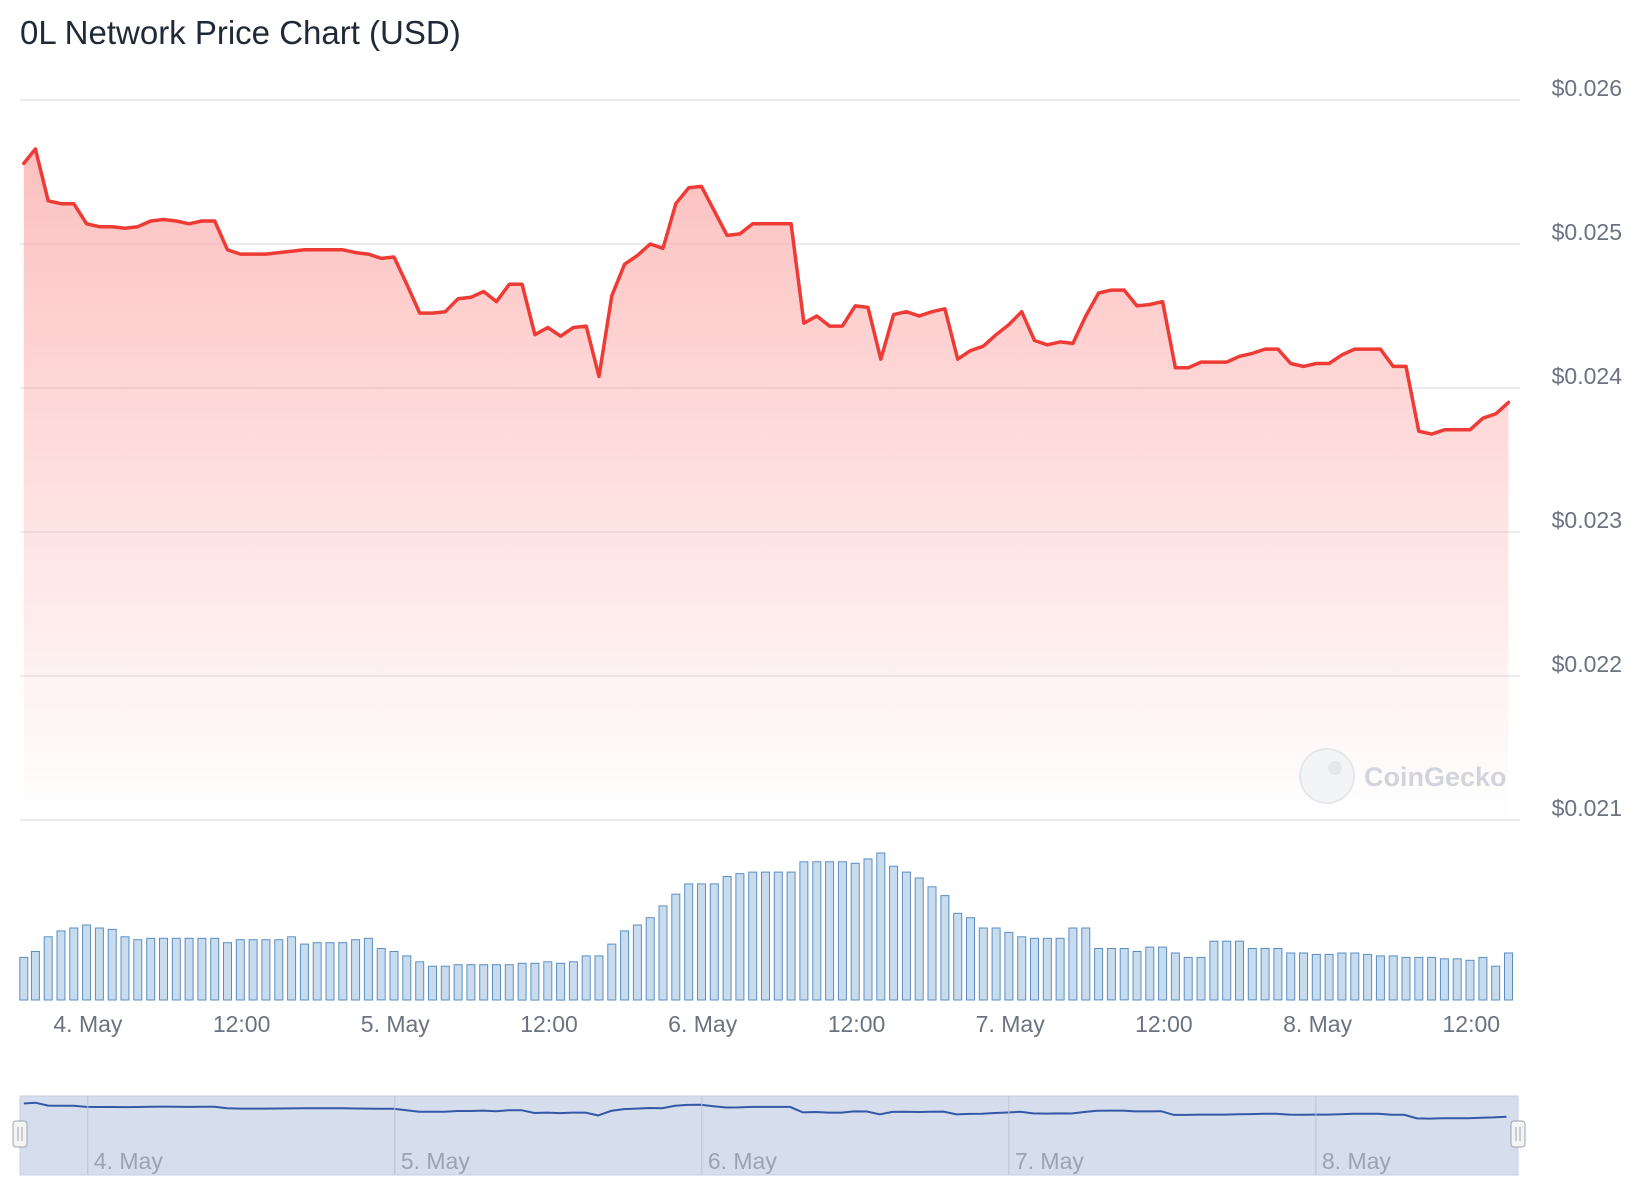 The height and width of the screenshot is (1200, 1644). What do you see at coordinates (766, 926) in the screenshot?
I see `volume-bars` at bounding box center [766, 926].